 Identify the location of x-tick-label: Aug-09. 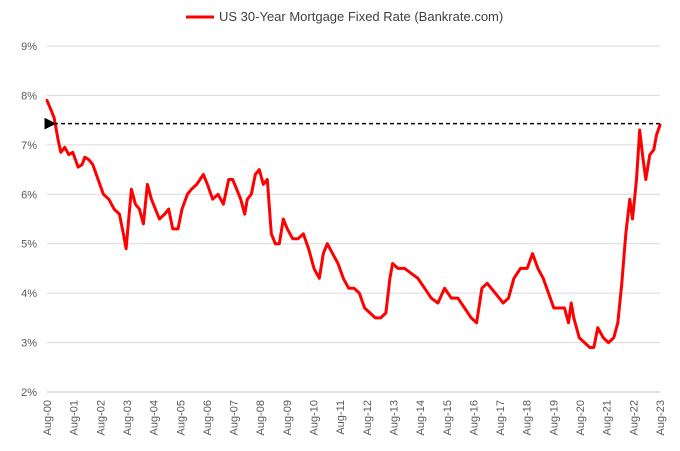
(288, 417).